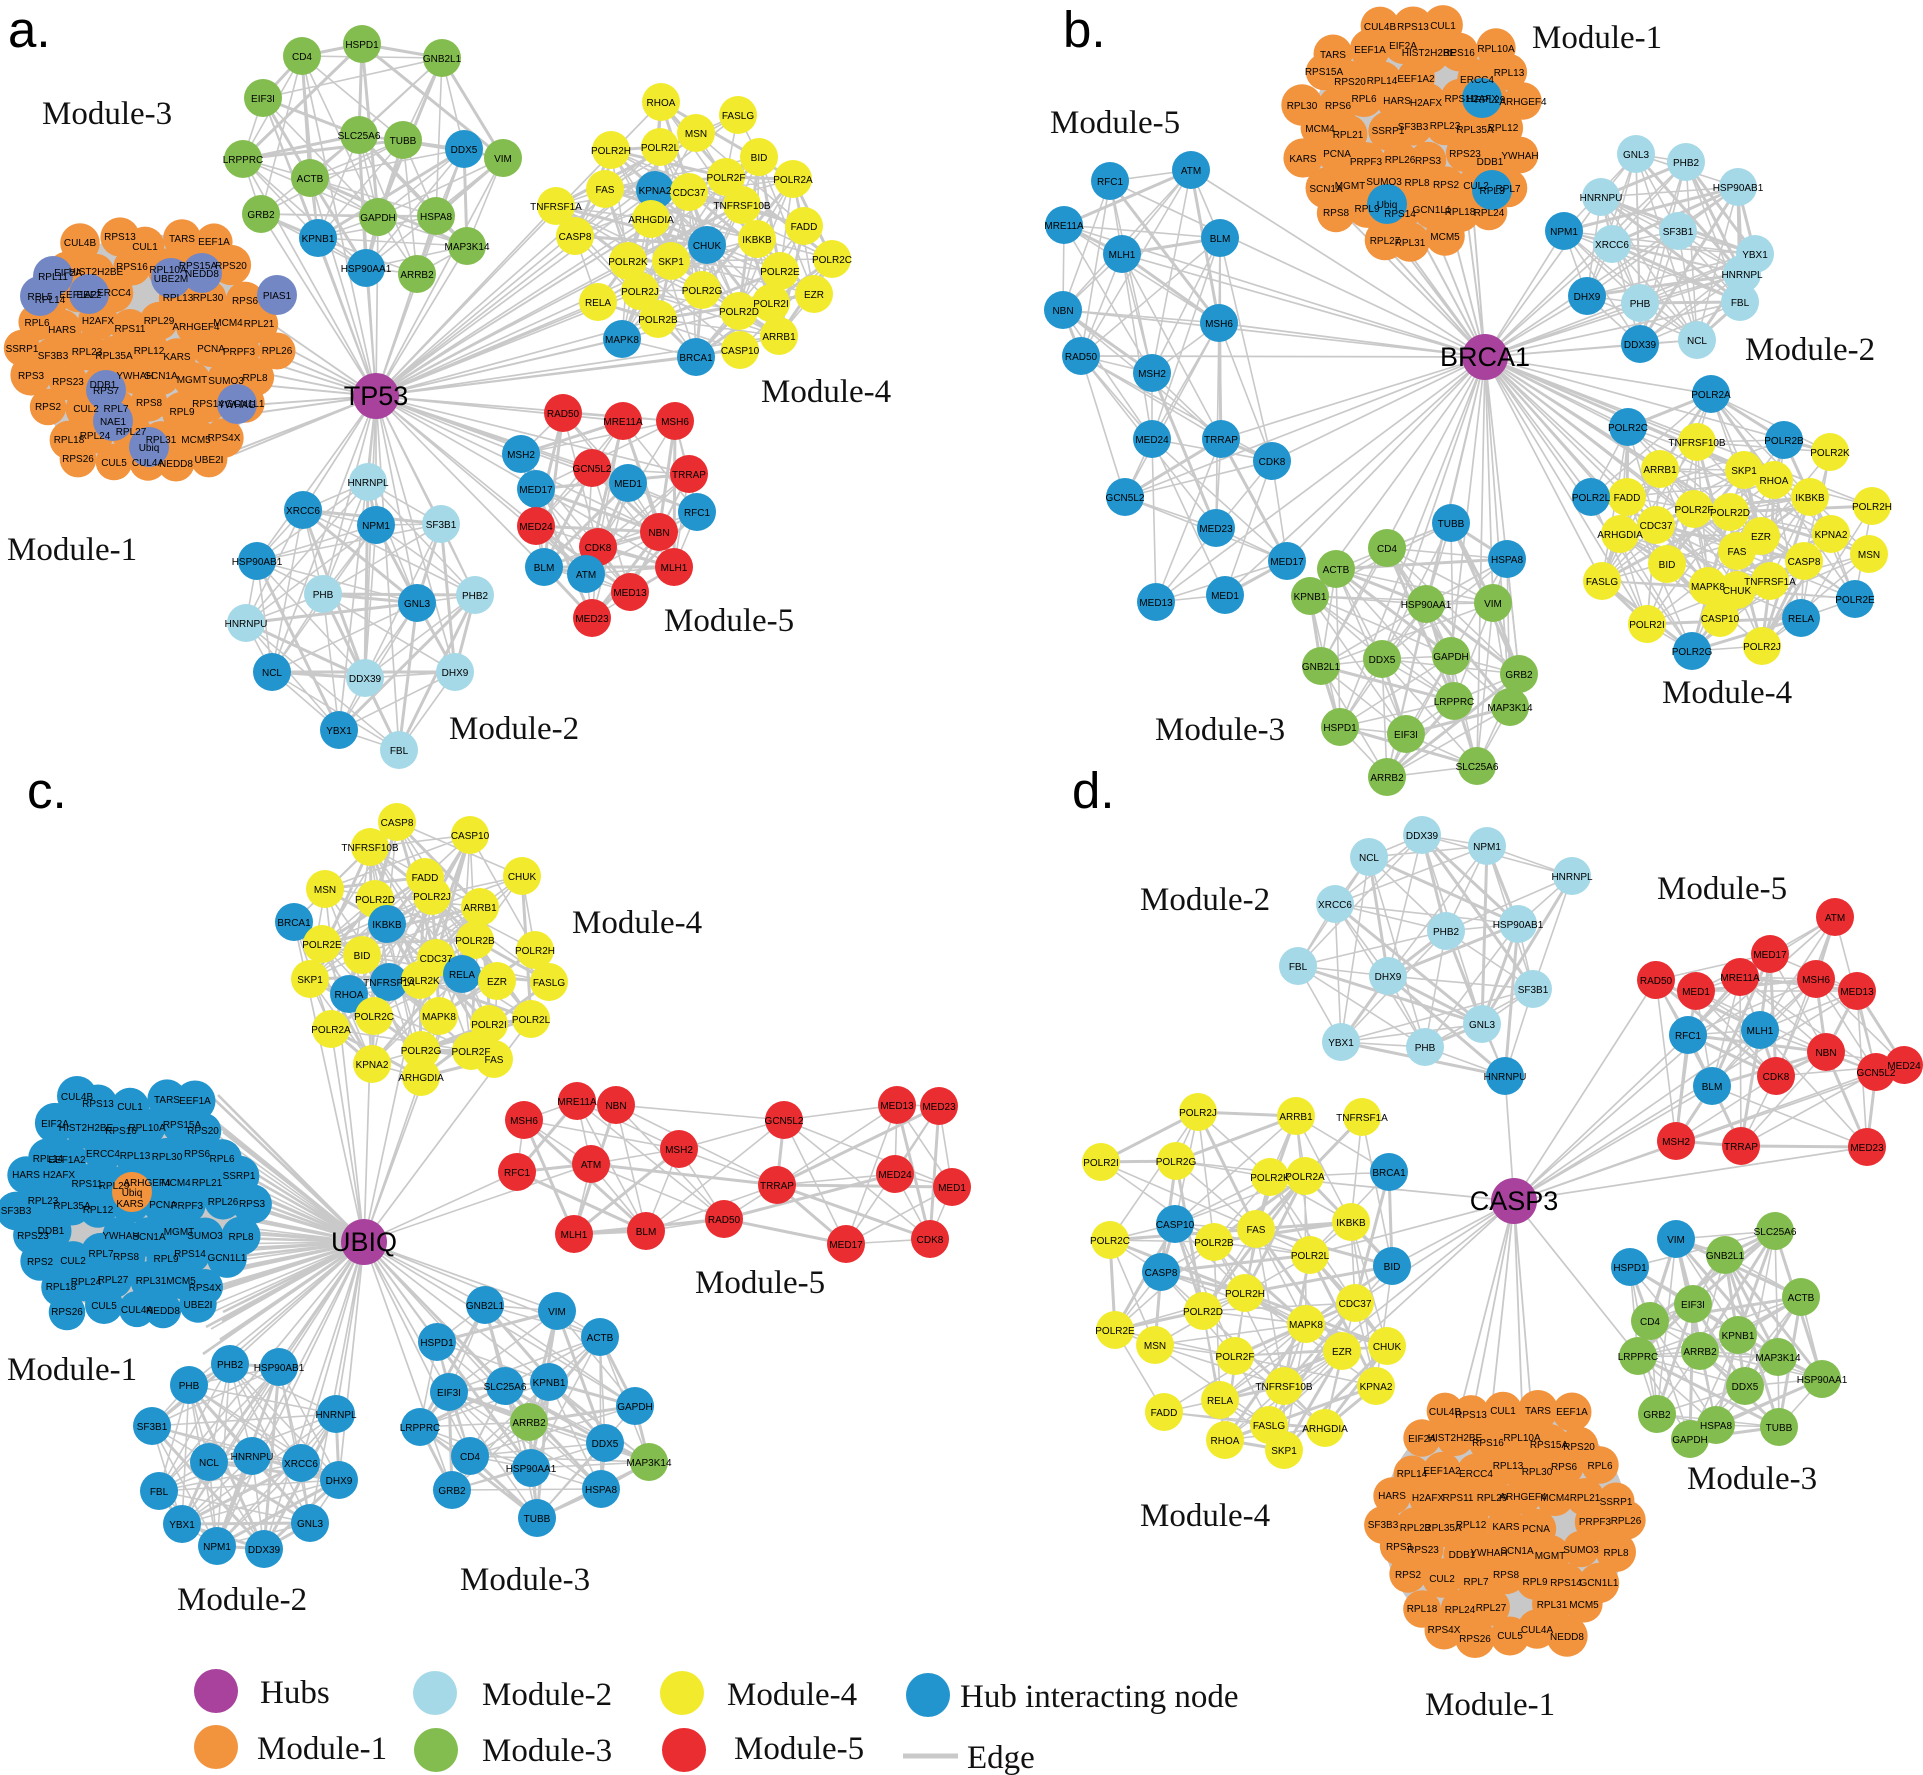  I want to click on svg-text: RPS2, so click(40, 1262).